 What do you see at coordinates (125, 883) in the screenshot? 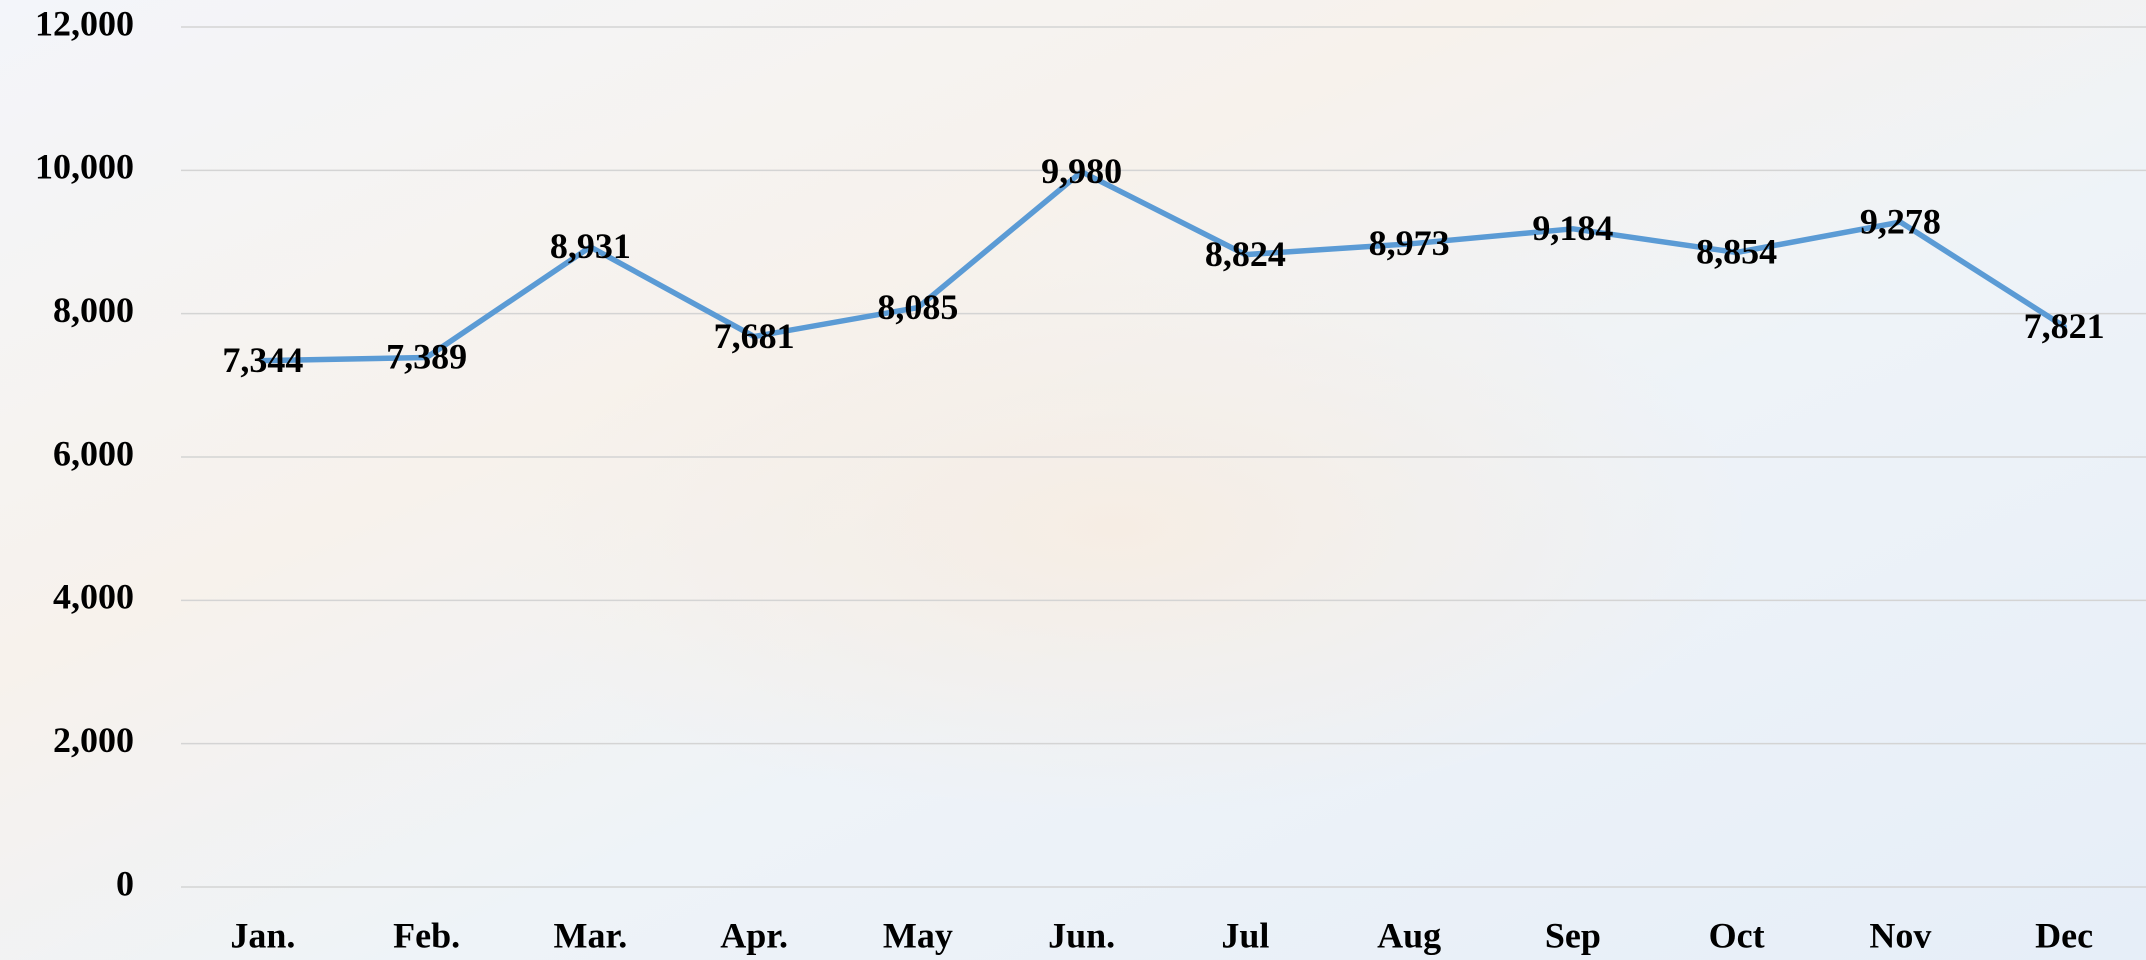
I see `y-tick-label: 0` at bounding box center [125, 883].